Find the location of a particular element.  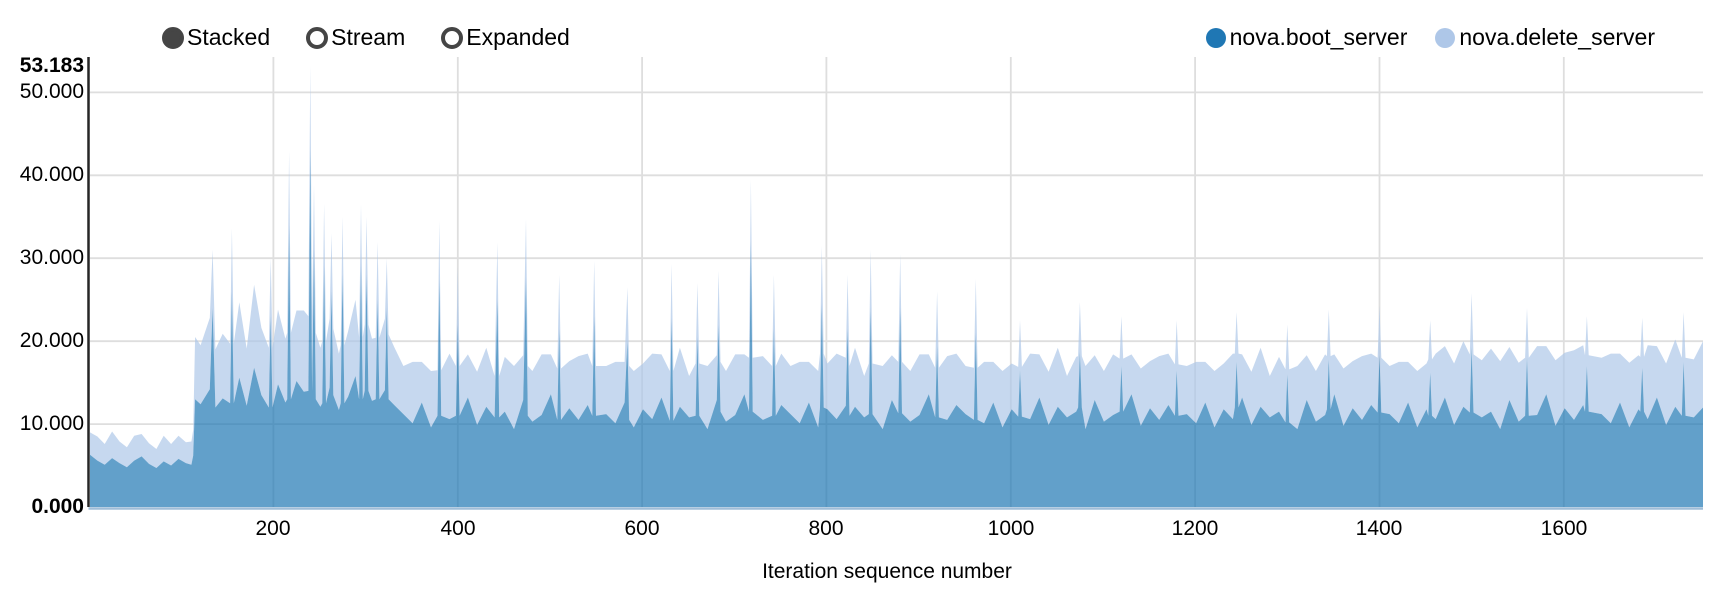

y-tick-label: 0.000 is located at coordinates (57, 506).